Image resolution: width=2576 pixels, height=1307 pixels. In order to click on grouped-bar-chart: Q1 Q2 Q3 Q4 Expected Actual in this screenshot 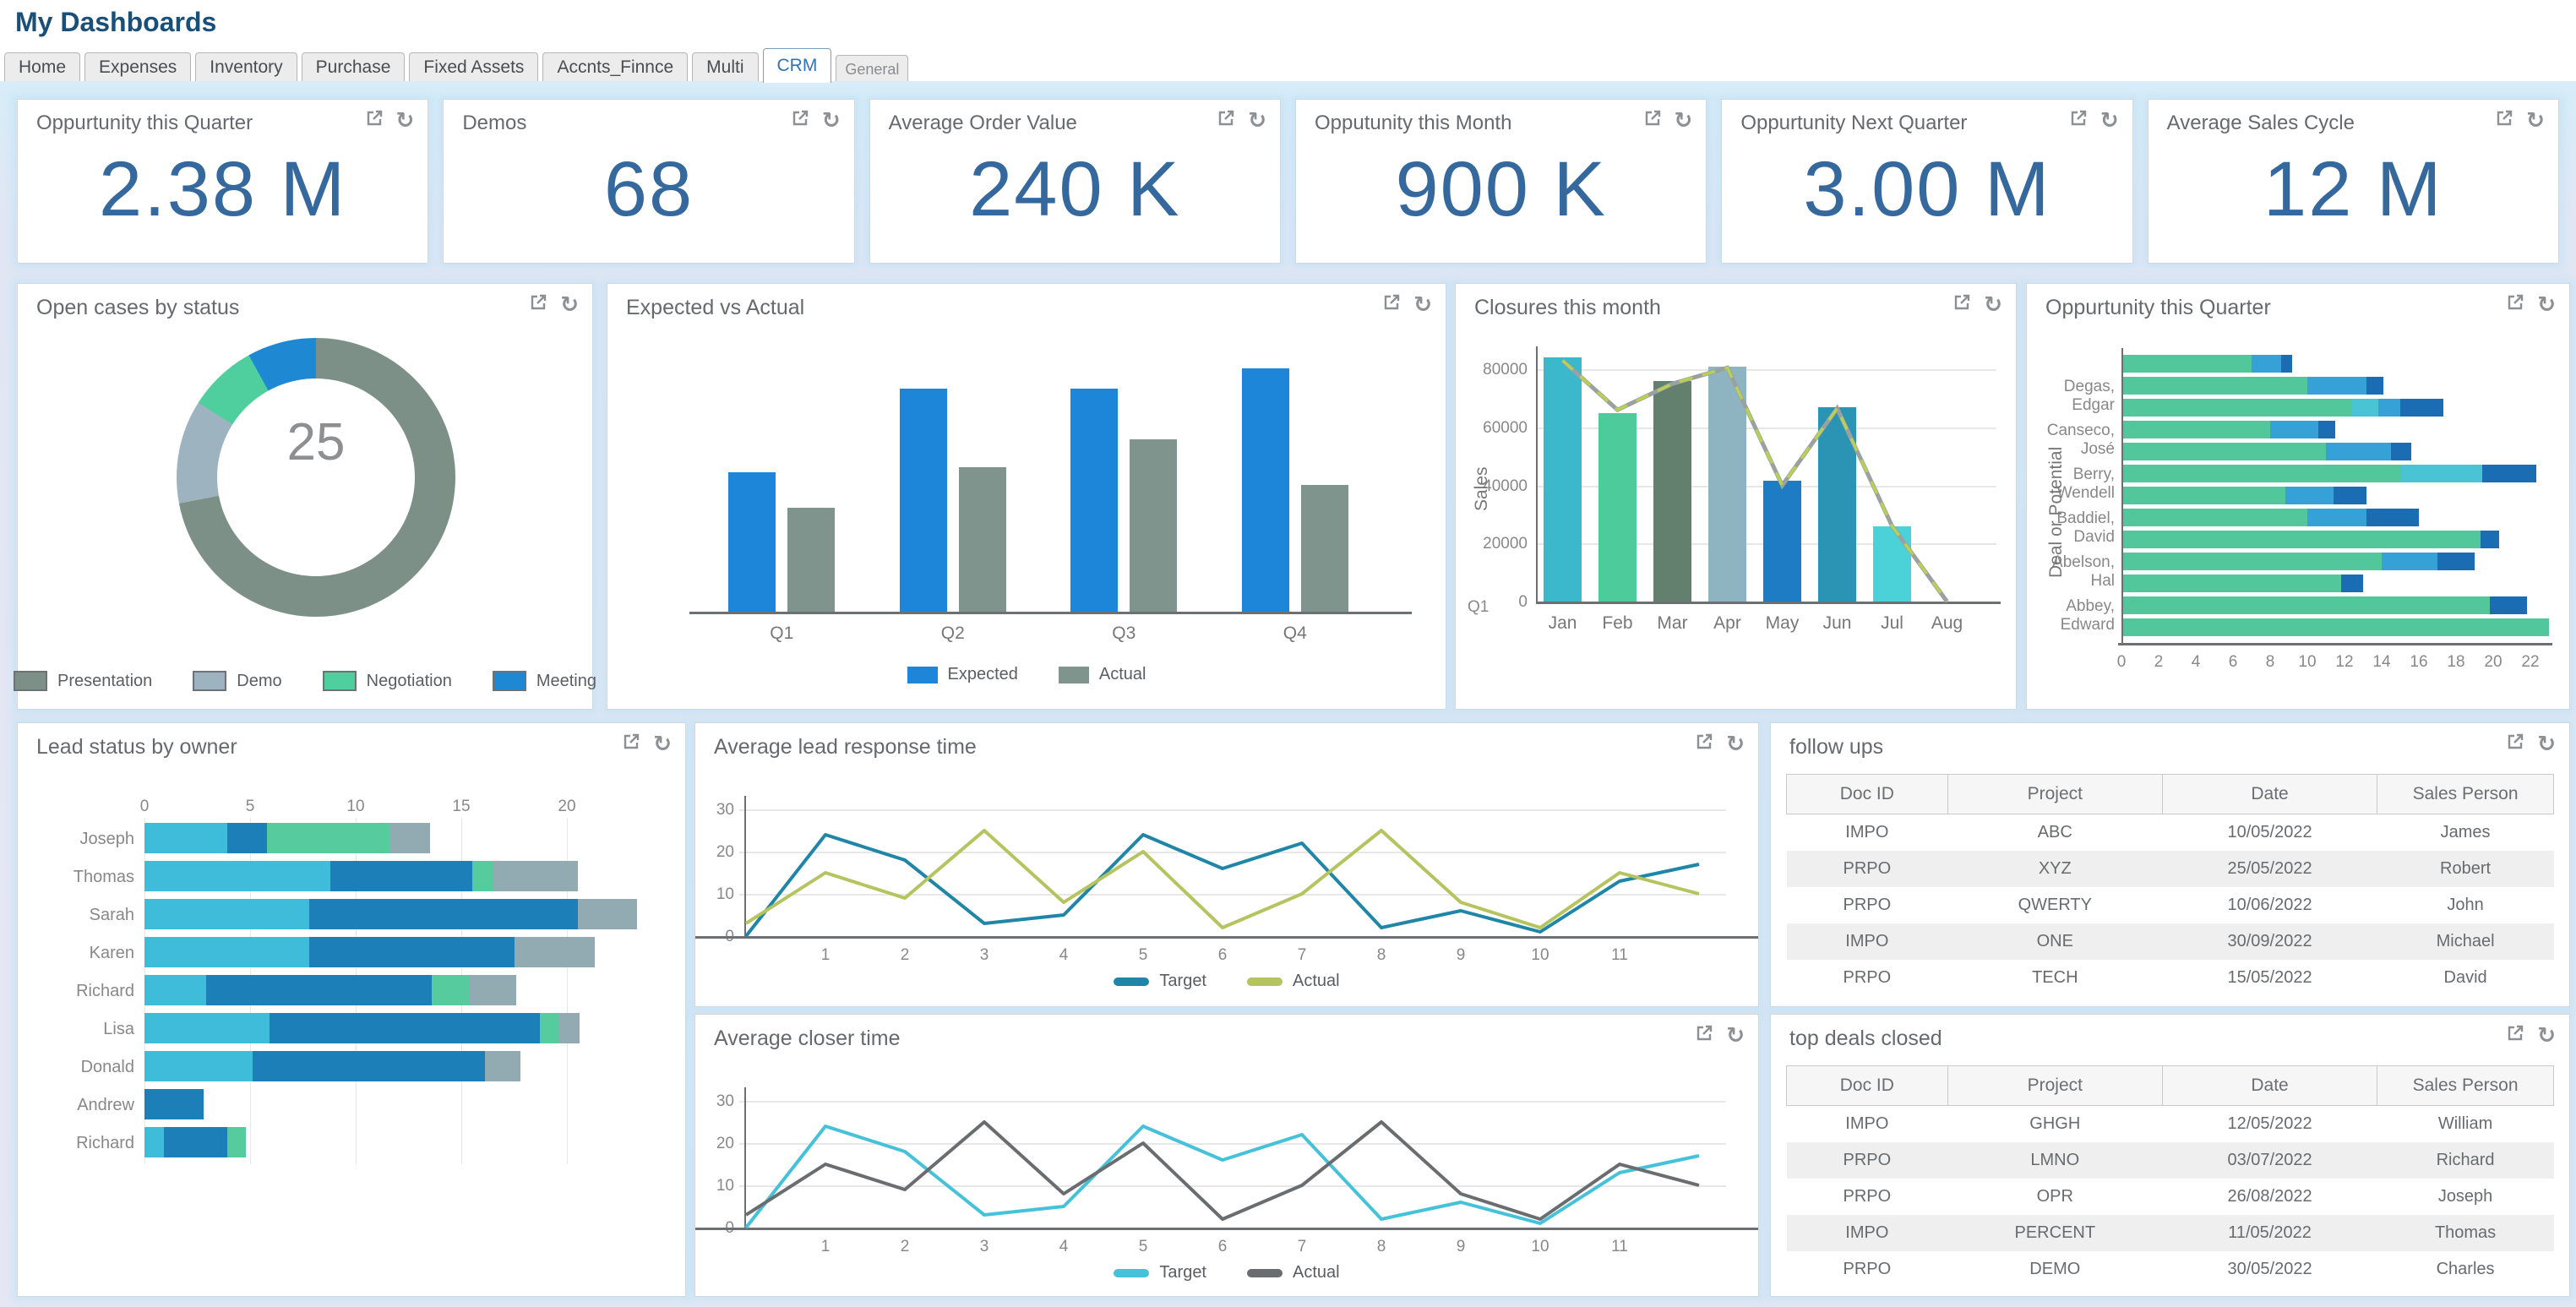, I will do `click(1026, 516)`.